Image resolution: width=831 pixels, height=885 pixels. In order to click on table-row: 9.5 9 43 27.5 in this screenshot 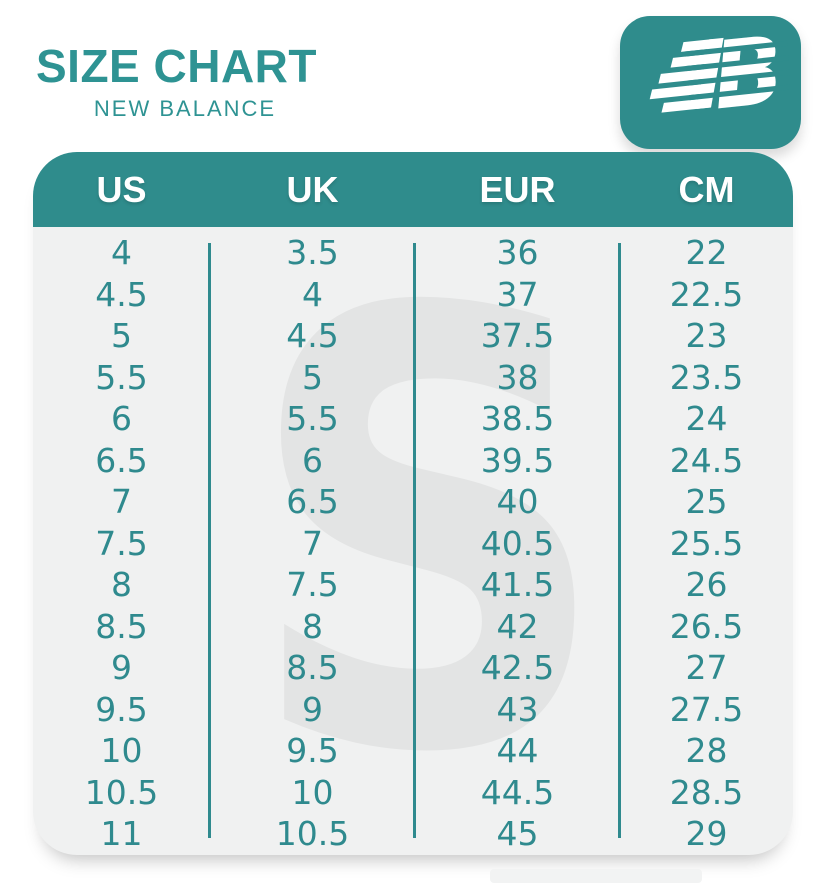, I will do `click(413, 710)`.